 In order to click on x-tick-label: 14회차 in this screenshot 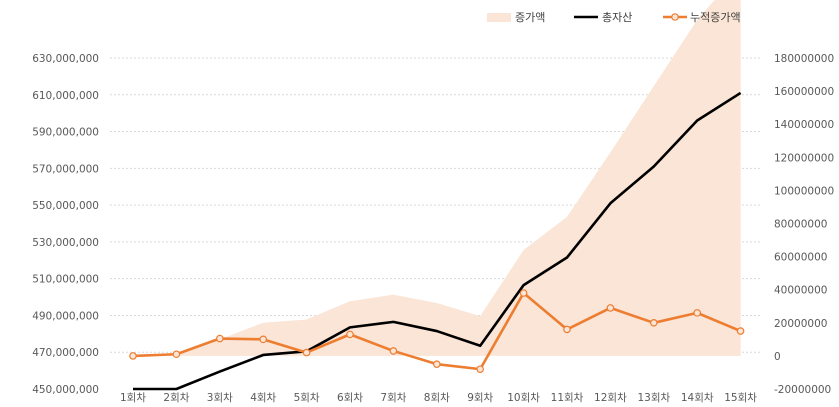, I will do `click(697, 398)`.